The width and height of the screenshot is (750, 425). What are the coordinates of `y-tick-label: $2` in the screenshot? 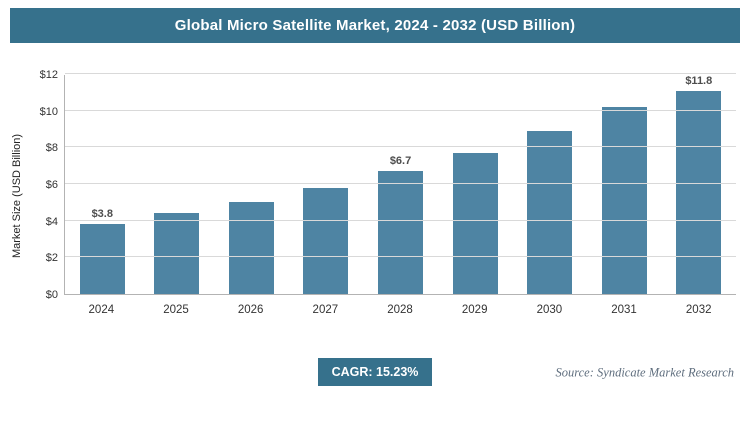 It's located at (51, 258).